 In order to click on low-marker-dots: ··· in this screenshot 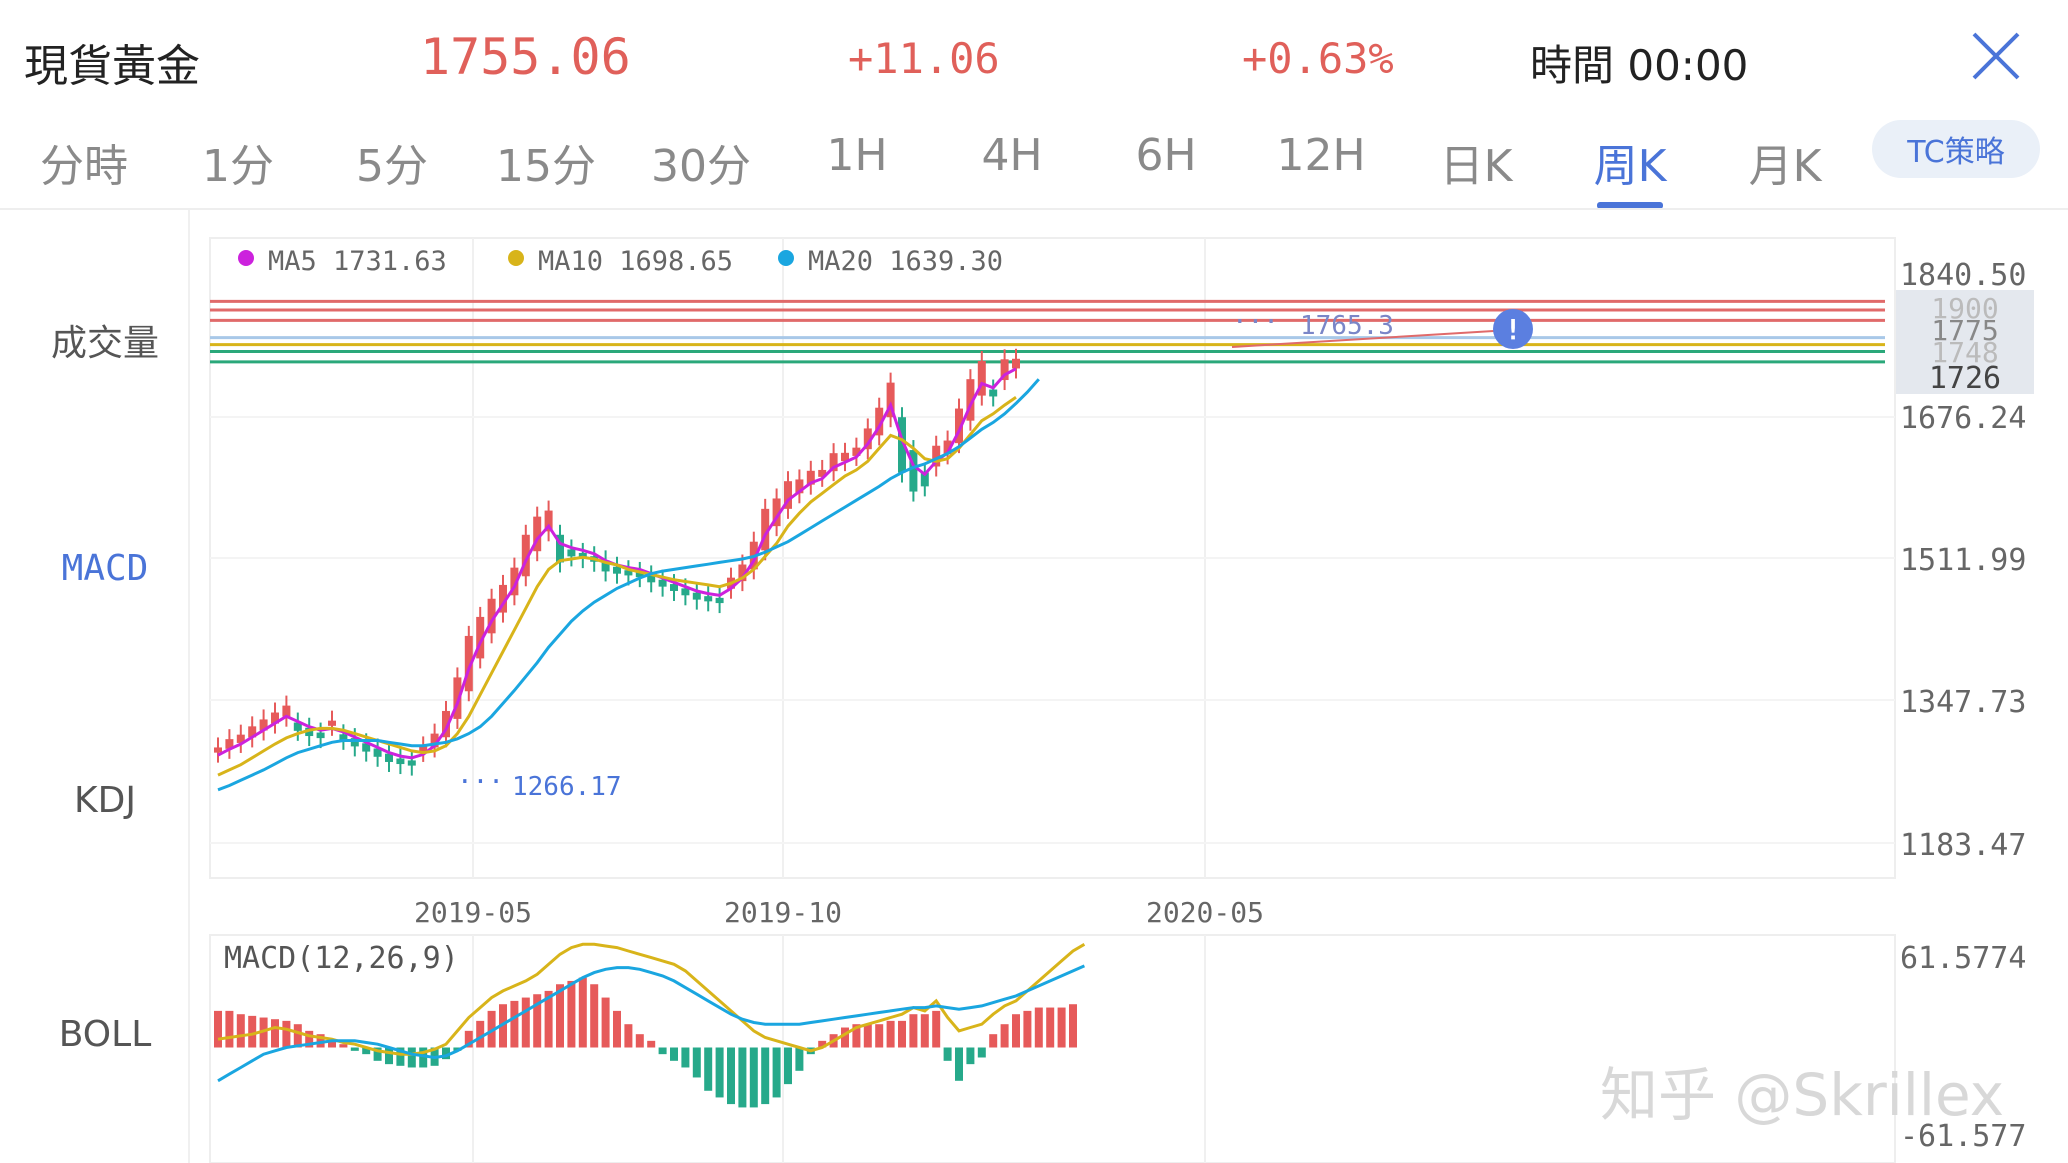, I will do `click(480, 782)`.